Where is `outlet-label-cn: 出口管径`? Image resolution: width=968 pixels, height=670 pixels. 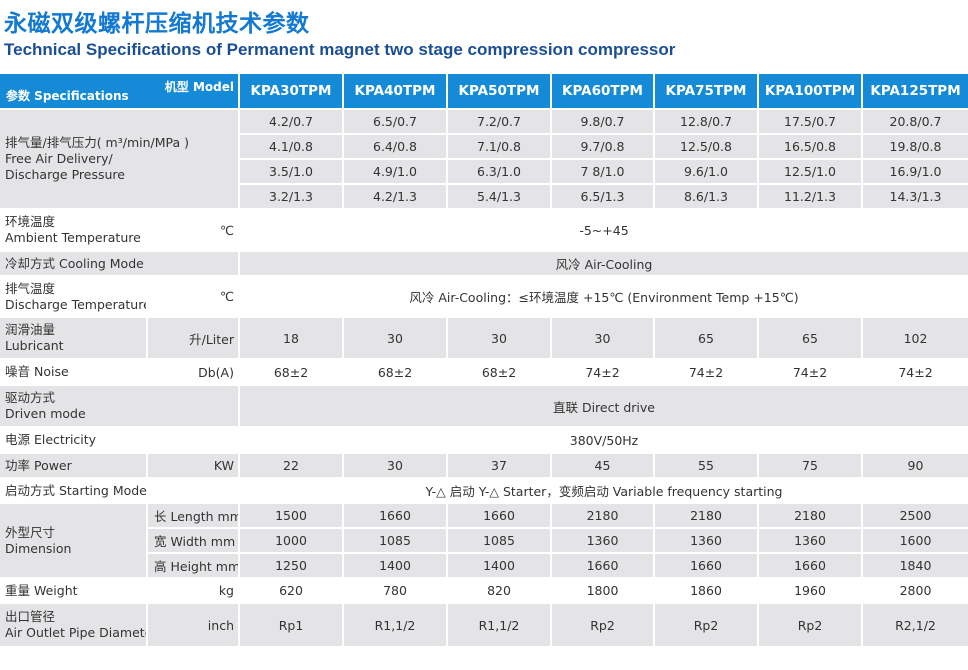 outlet-label-cn: 出口管径 is located at coordinates (30, 616).